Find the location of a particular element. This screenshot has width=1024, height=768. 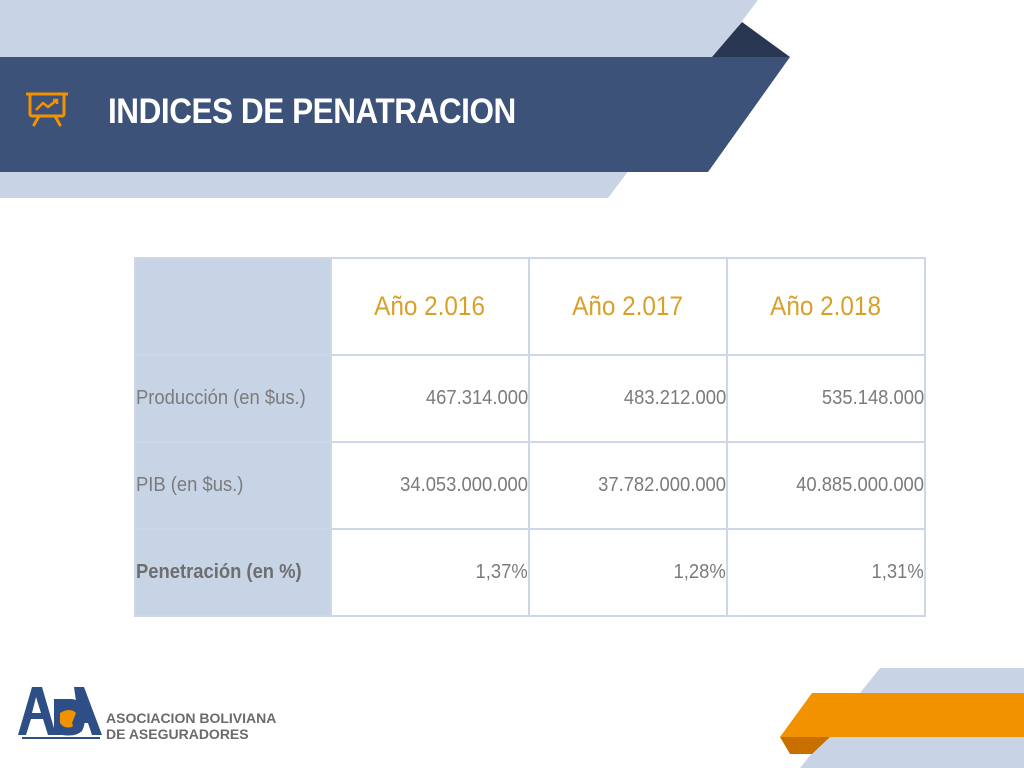

table-cell: 37.782.000.000 is located at coordinates (628, 485).